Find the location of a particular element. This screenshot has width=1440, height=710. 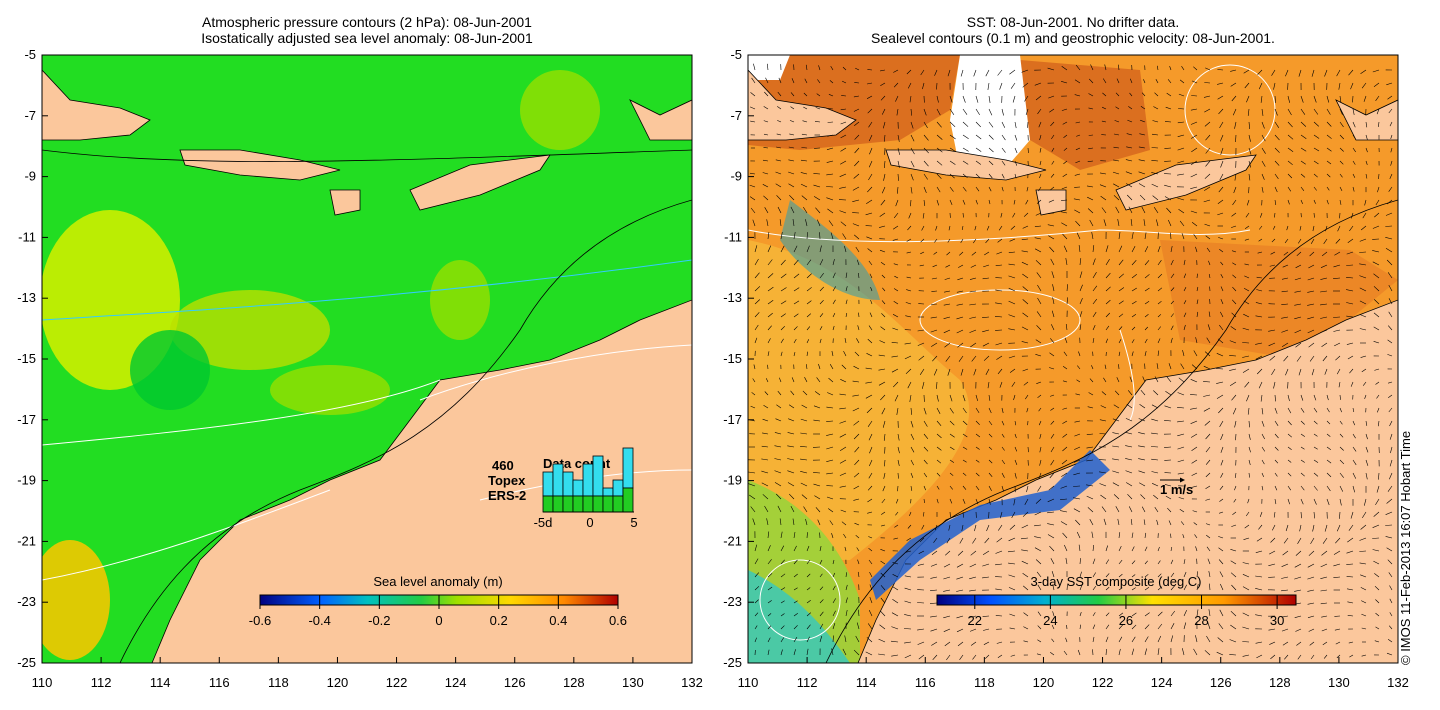

lon-tick-label: 130 is located at coordinates (633, 682).